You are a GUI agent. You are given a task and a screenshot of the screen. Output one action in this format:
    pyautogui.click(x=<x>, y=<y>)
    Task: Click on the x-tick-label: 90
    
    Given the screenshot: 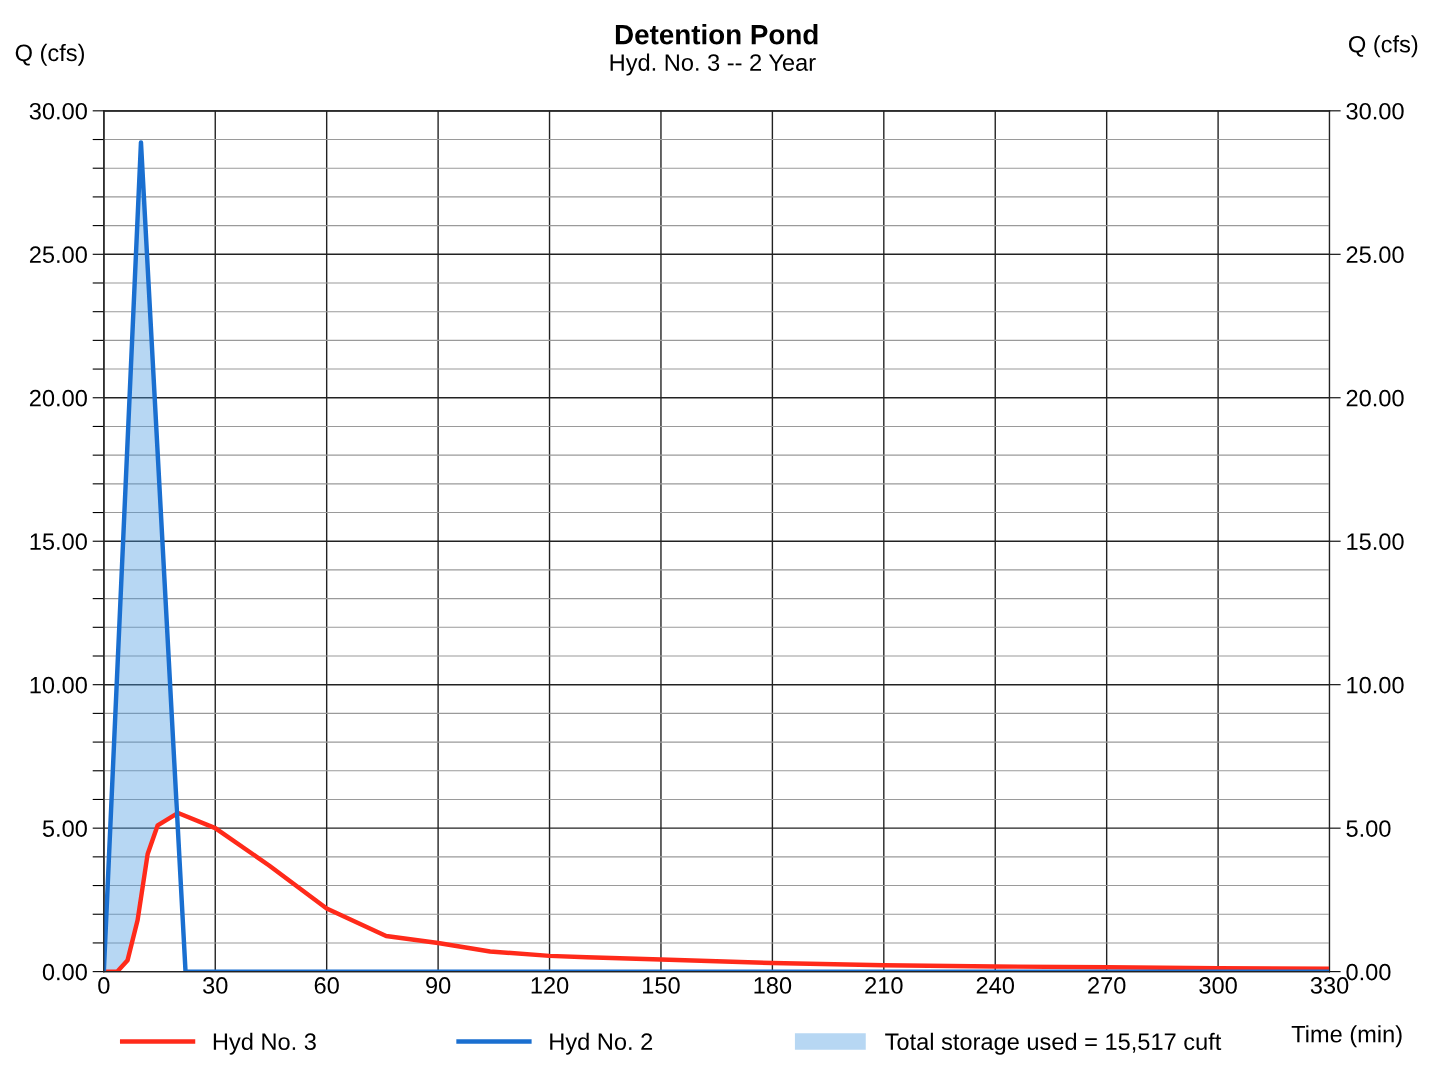 What is the action you would take?
    pyautogui.click(x=438, y=985)
    